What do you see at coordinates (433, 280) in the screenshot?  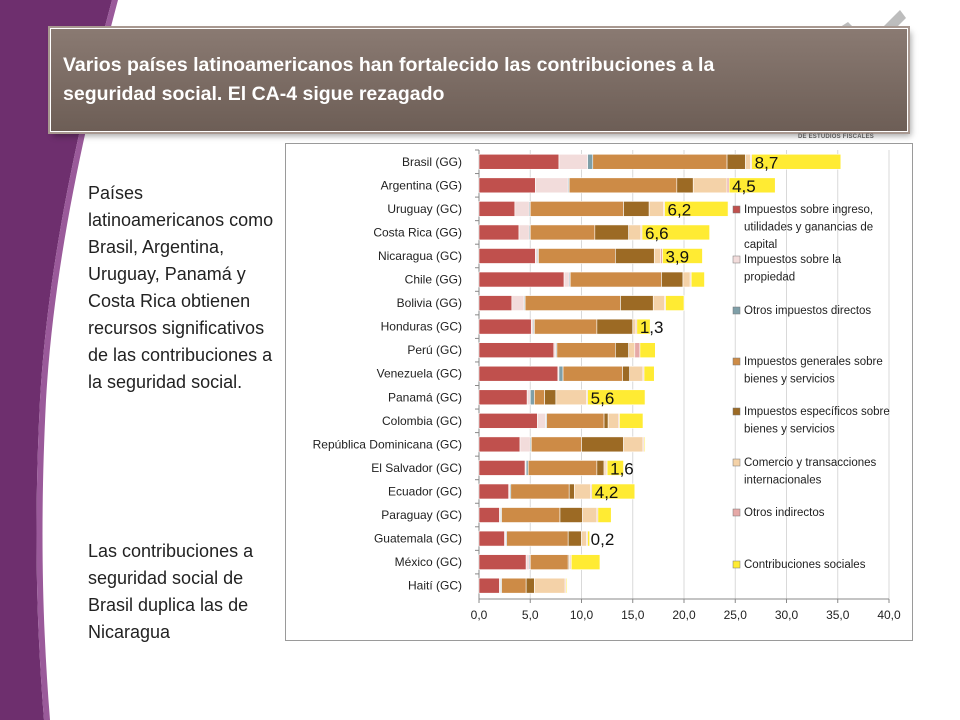 I see `y-category-label: Chile (GG)` at bounding box center [433, 280].